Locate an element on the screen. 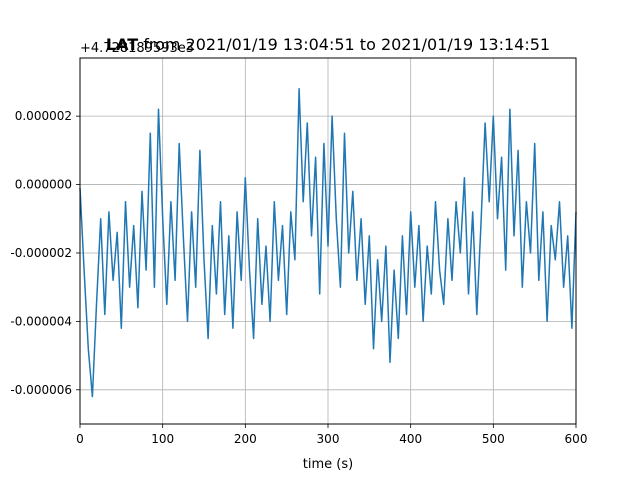 This screenshot has width=640, height=480. x-tick-label: 500 is located at coordinates (493, 439).